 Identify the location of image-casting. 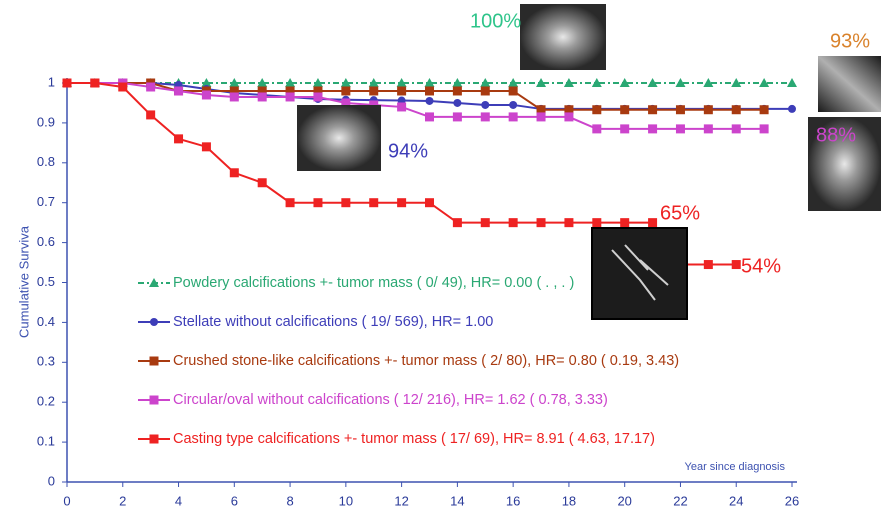
(639, 273).